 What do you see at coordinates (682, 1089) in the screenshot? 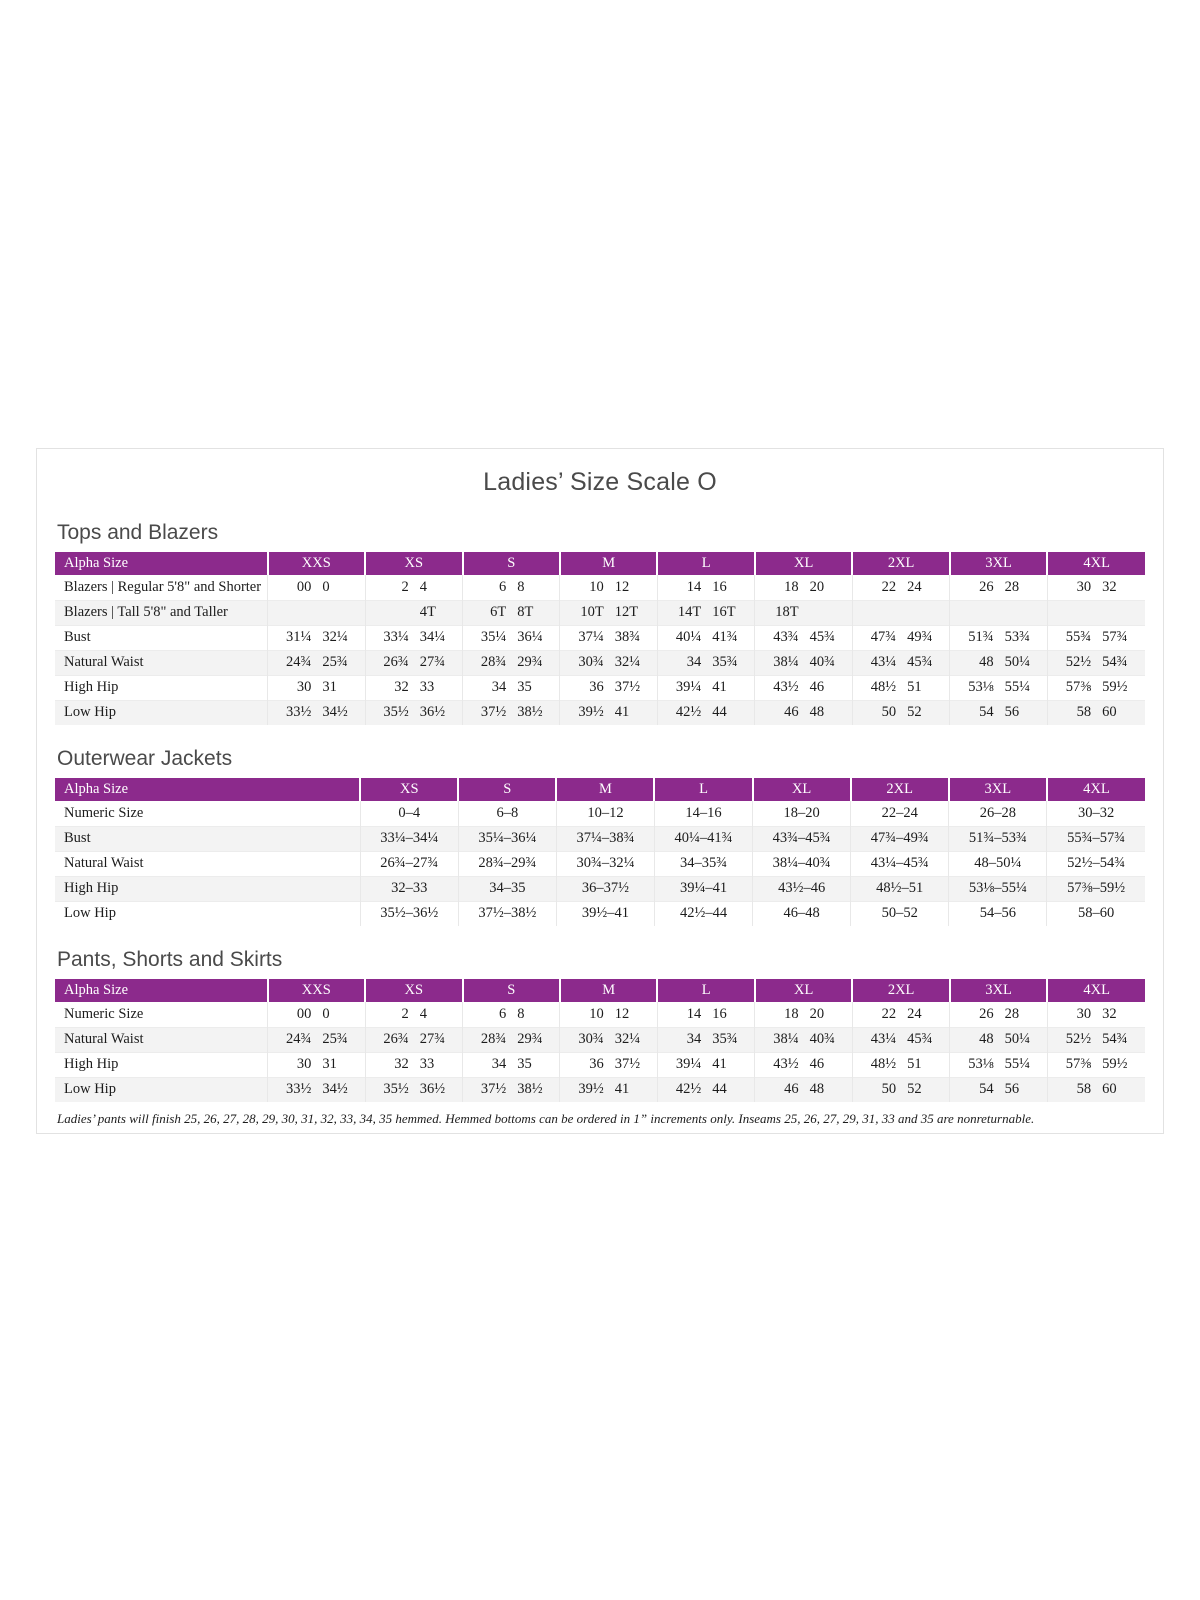
I see `measurement-cell: 42½` at bounding box center [682, 1089].